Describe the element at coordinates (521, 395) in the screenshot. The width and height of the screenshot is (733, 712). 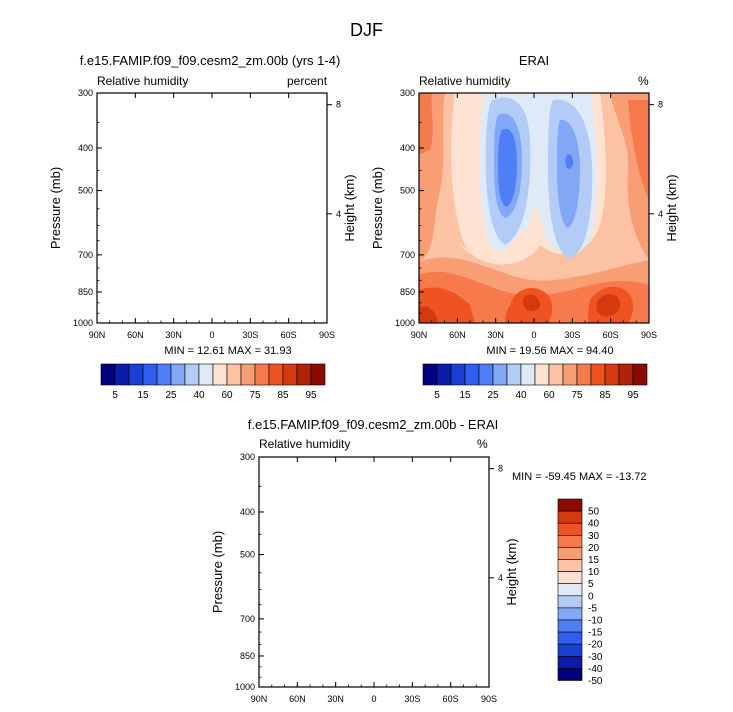
I see `colorbar-label: 40` at that location.